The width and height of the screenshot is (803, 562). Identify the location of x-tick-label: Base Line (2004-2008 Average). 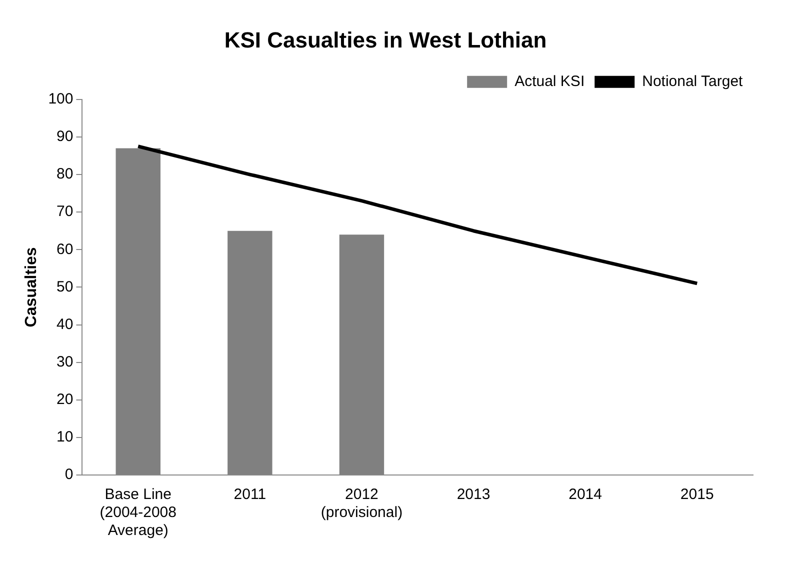
(138, 513).